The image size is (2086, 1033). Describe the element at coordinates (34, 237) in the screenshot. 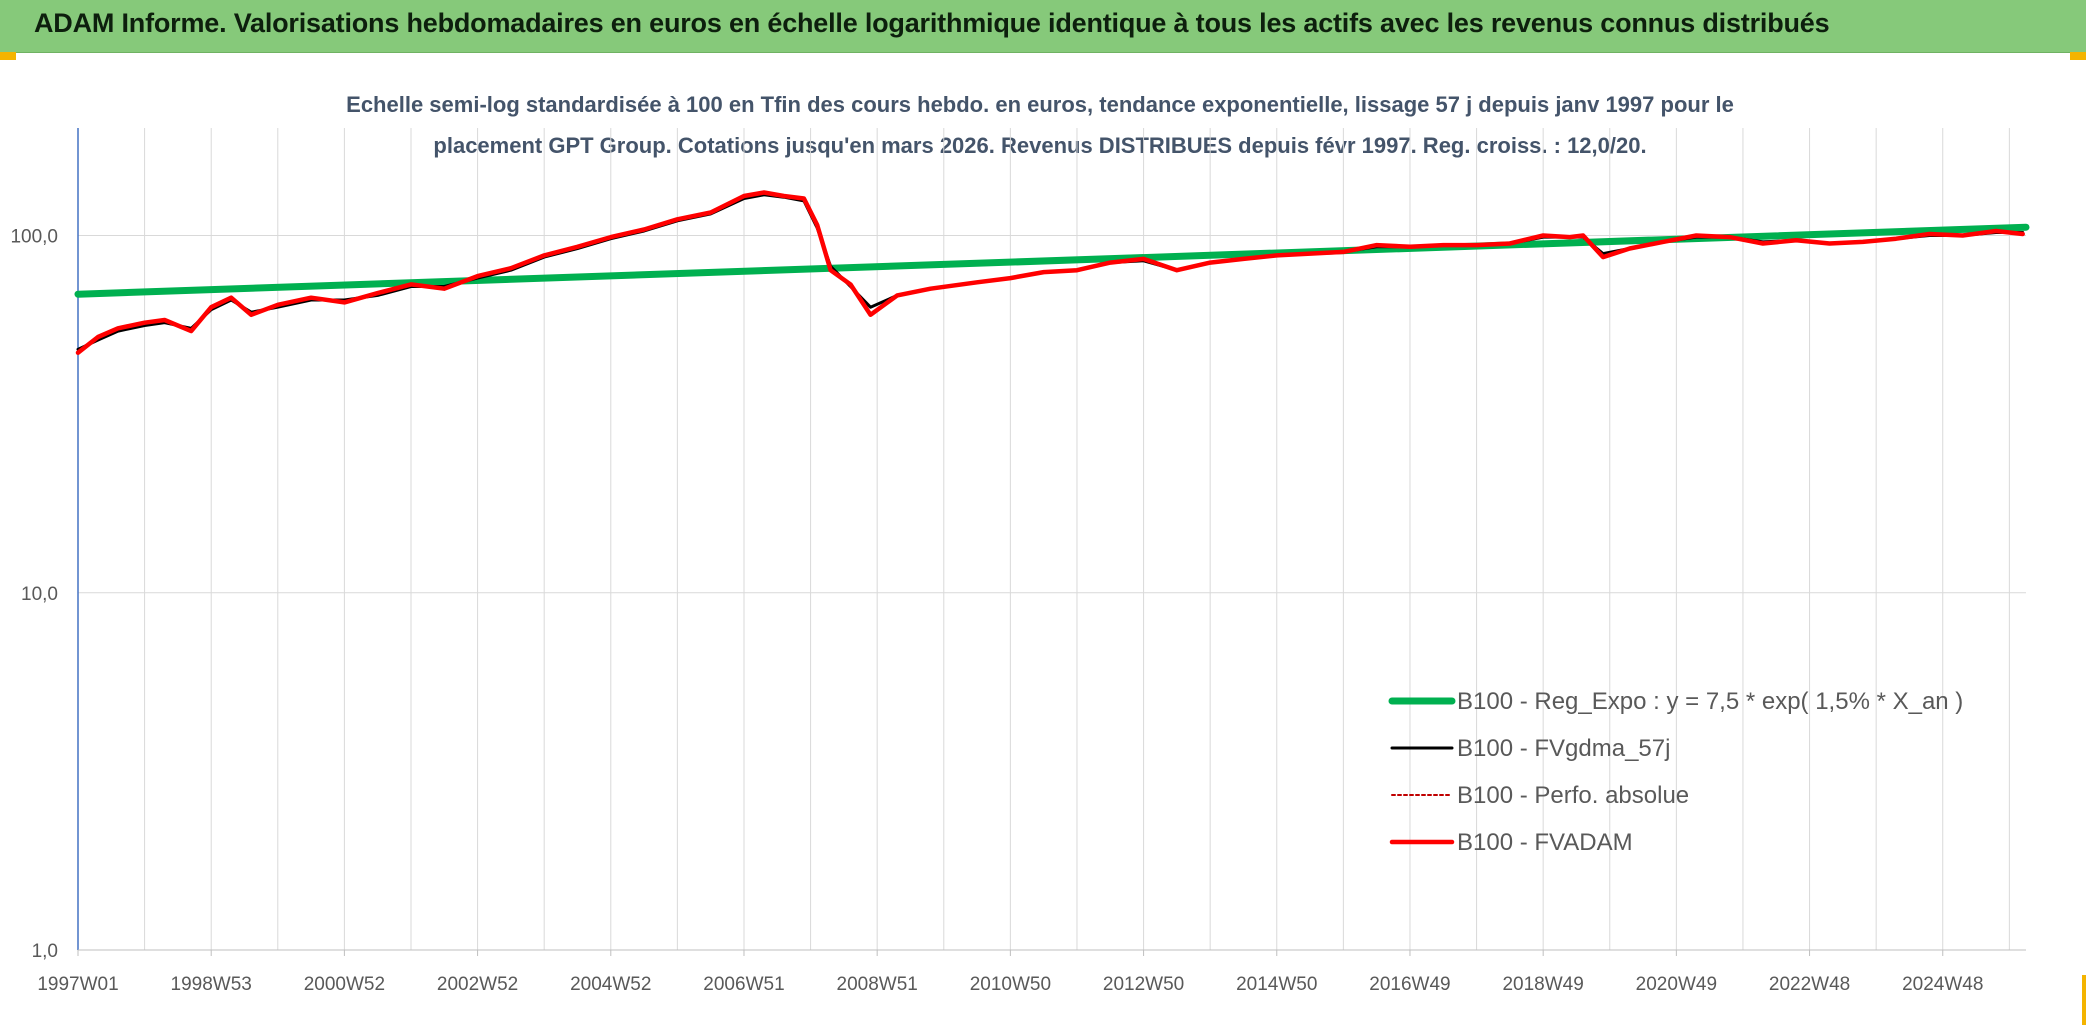

I see `y-tick-label: 100,0` at that location.